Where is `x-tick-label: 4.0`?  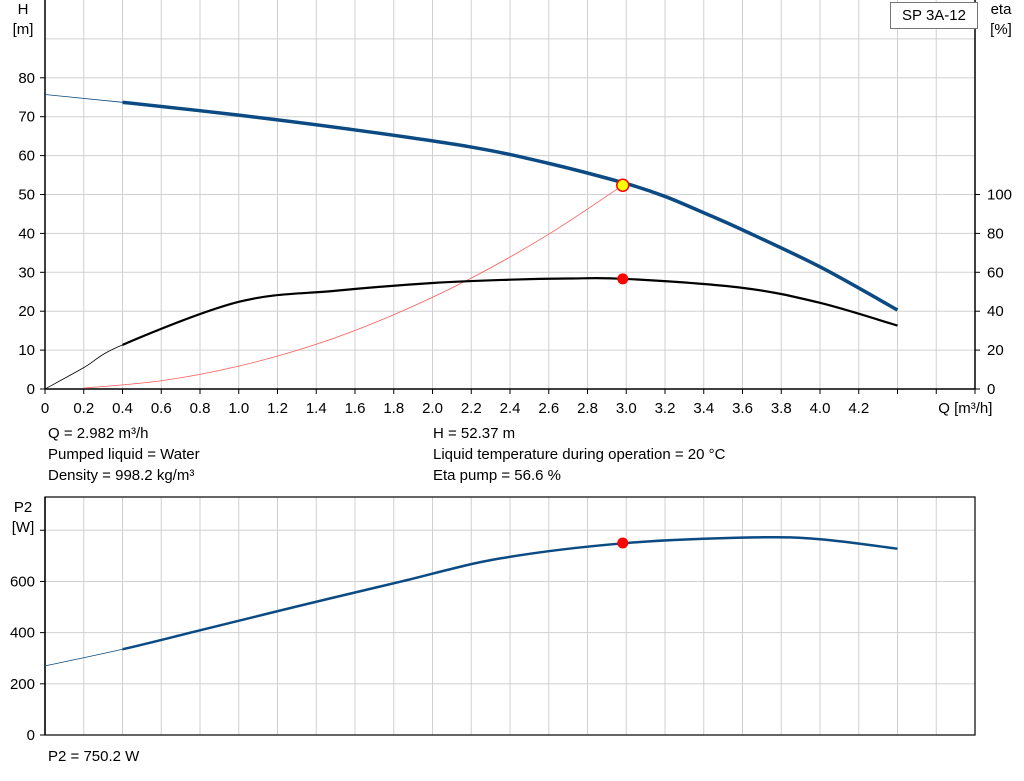 x-tick-label: 4.0 is located at coordinates (820, 408).